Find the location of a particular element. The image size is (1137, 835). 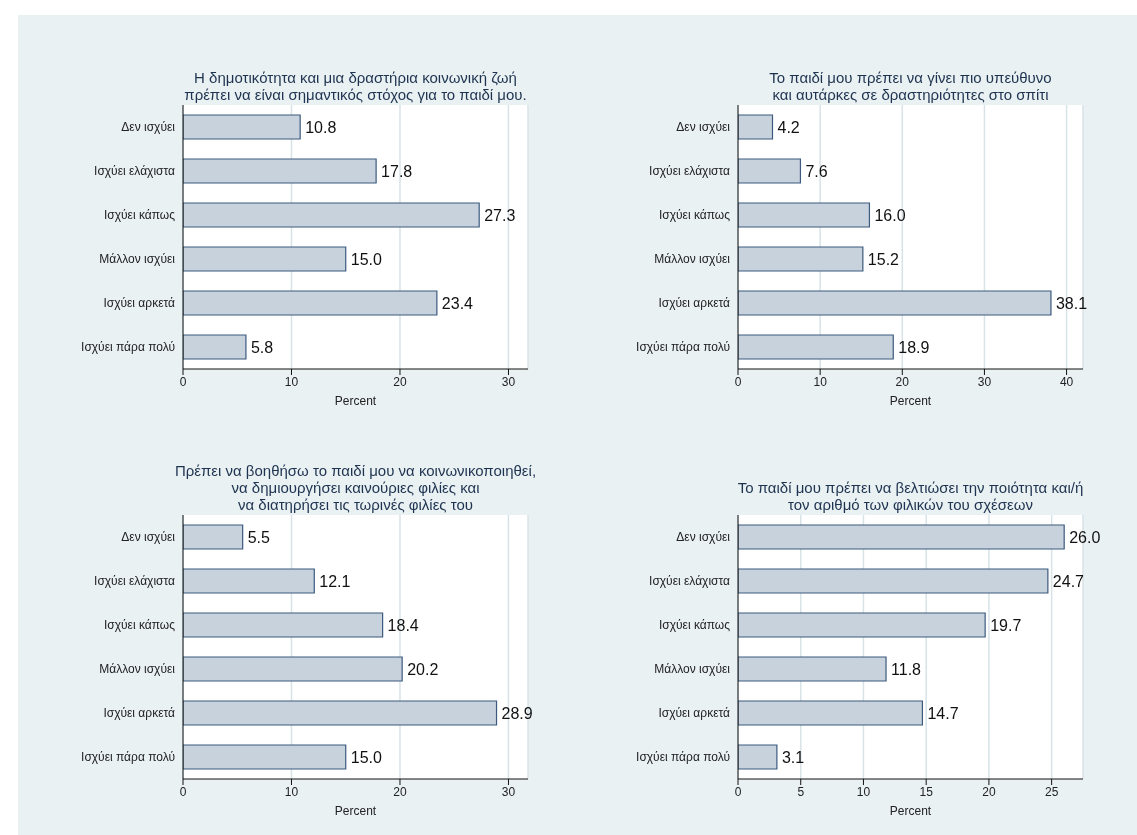

data-label: 27.3 is located at coordinates (500, 215).